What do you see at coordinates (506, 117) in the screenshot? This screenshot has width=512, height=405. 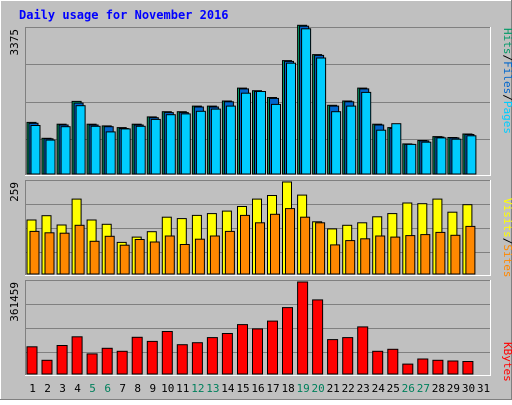 I see `legend-entry: Pages` at bounding box center [506, 117].